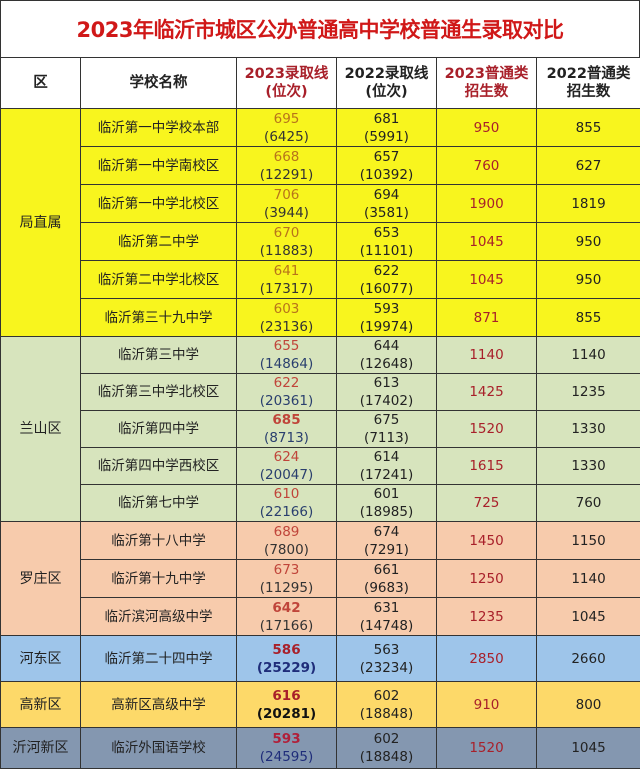 This screenshot has height=772, width=640. Describe the element at coordinates (158, 503) in the screenshot. I see `school-name: 临沂第七中学` at that location.